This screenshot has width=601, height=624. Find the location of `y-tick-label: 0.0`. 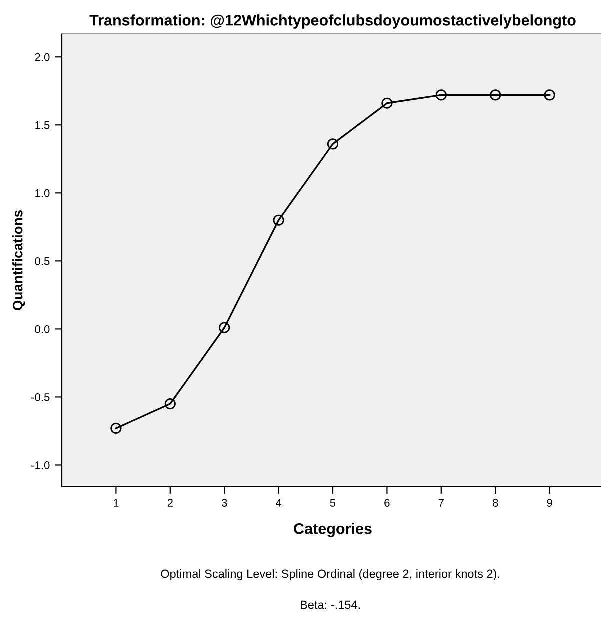

y-tick-label: 0.0 is located at coordinates (42, 329).